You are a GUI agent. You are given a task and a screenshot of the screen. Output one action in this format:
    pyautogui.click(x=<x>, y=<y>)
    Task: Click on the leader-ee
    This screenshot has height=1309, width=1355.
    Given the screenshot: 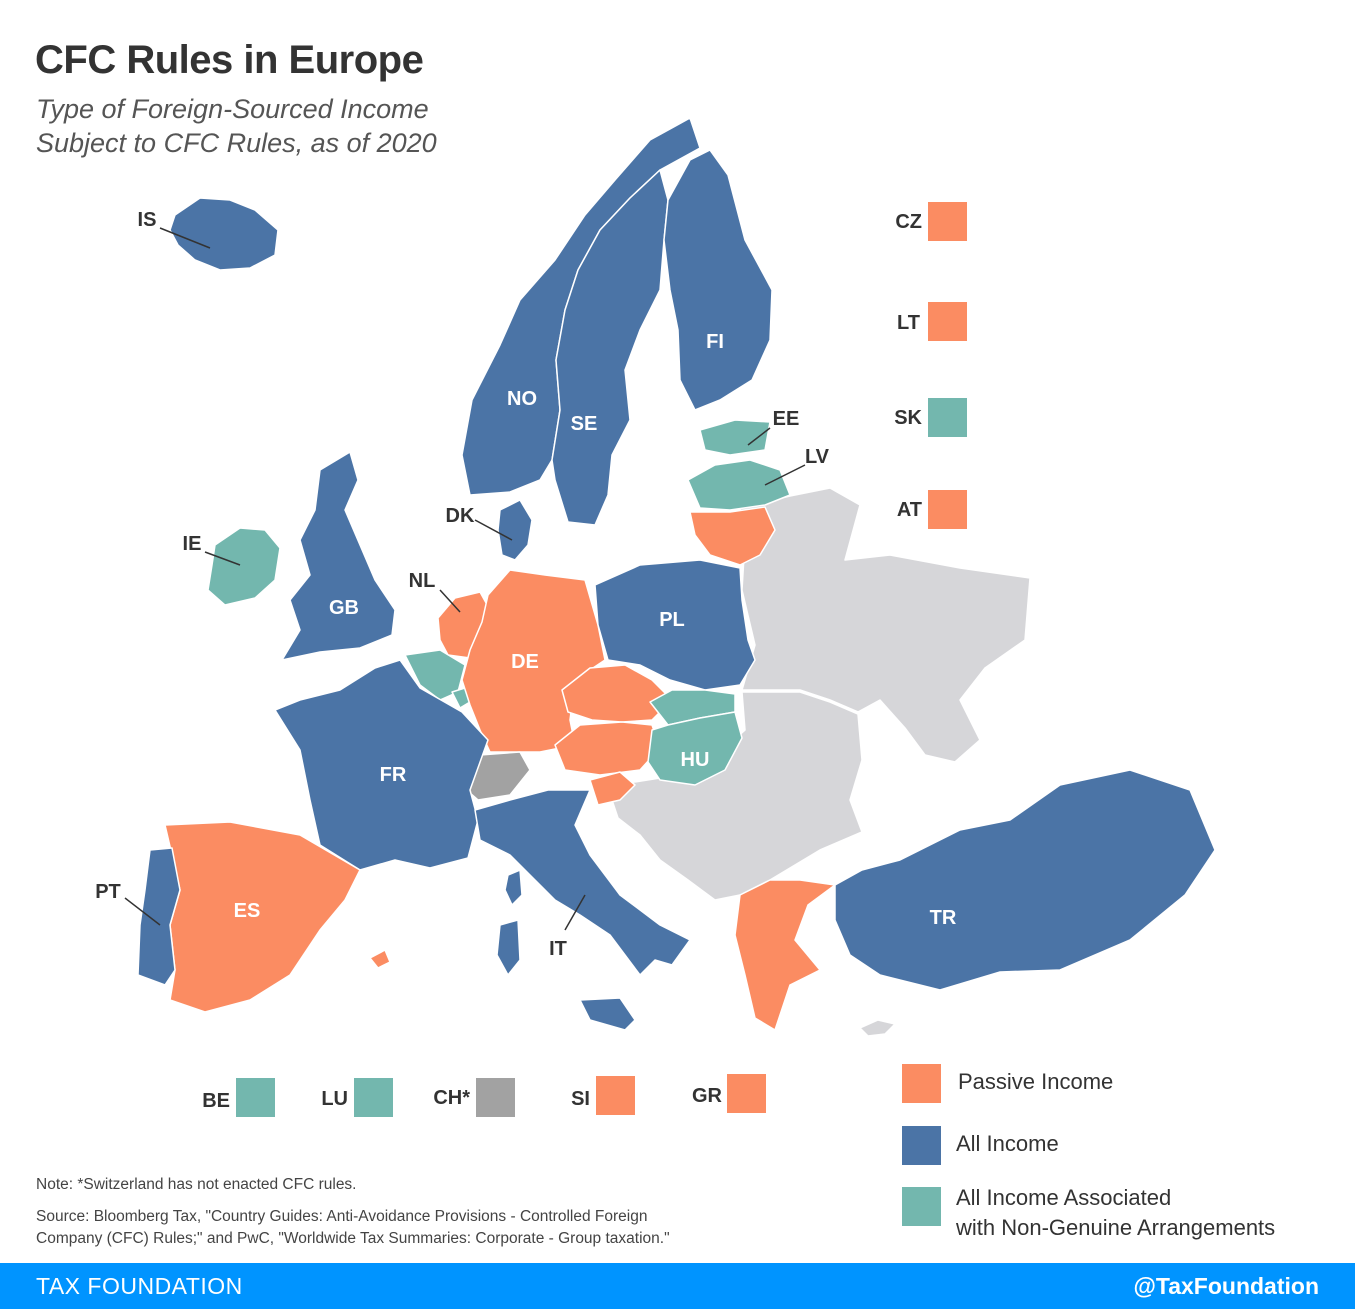 What is the action you would take?
    pyautogui.click(x=759, y=436)
    